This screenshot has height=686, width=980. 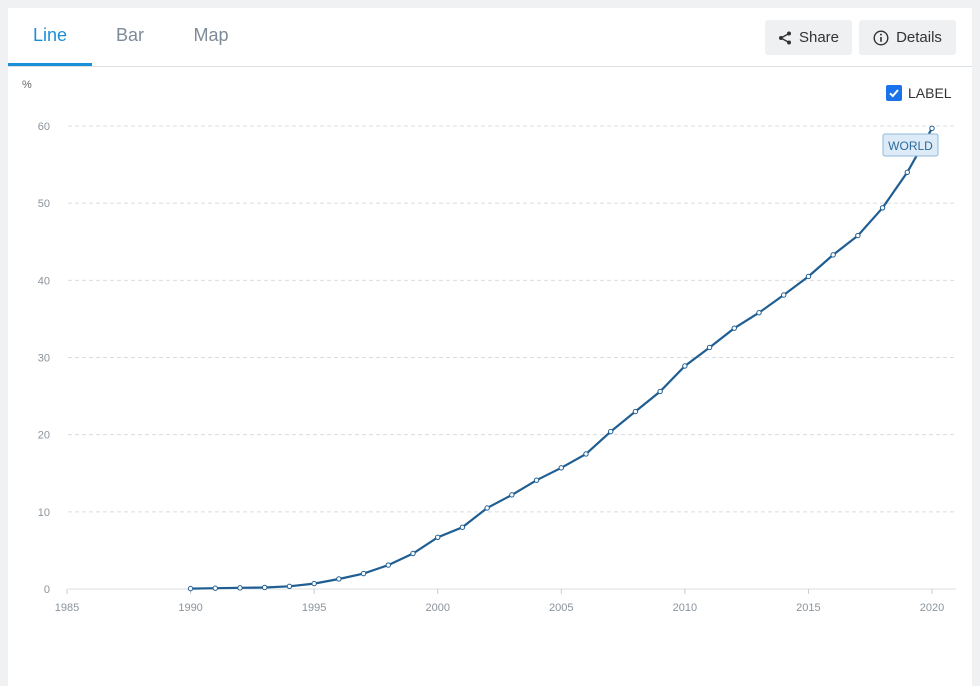 What do you see at coordinates (437, 608) in the screenshot?
I see `x-tick-label: 2000` at bounding box center [437, 608].